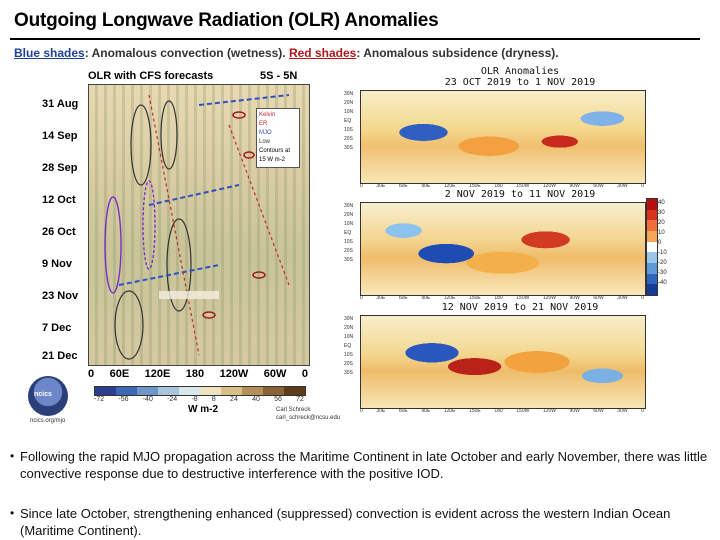 Image resolution: width=720 pixels, height=540 pixels. What do you see at coordinates (203, 409) in the screenshot?
I see `colorbar-units: W m-2` at bounding box center [203, 409].